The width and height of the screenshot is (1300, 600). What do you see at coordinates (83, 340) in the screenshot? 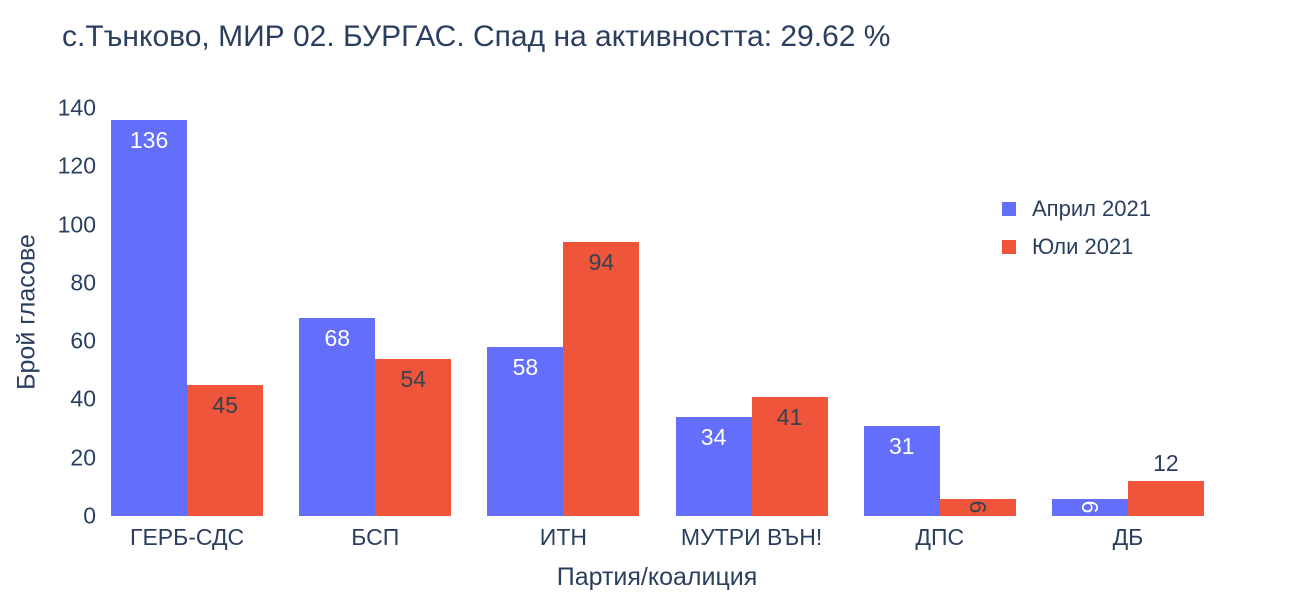
I see `y-tick-label: 60` at bounding box center [83, 340].